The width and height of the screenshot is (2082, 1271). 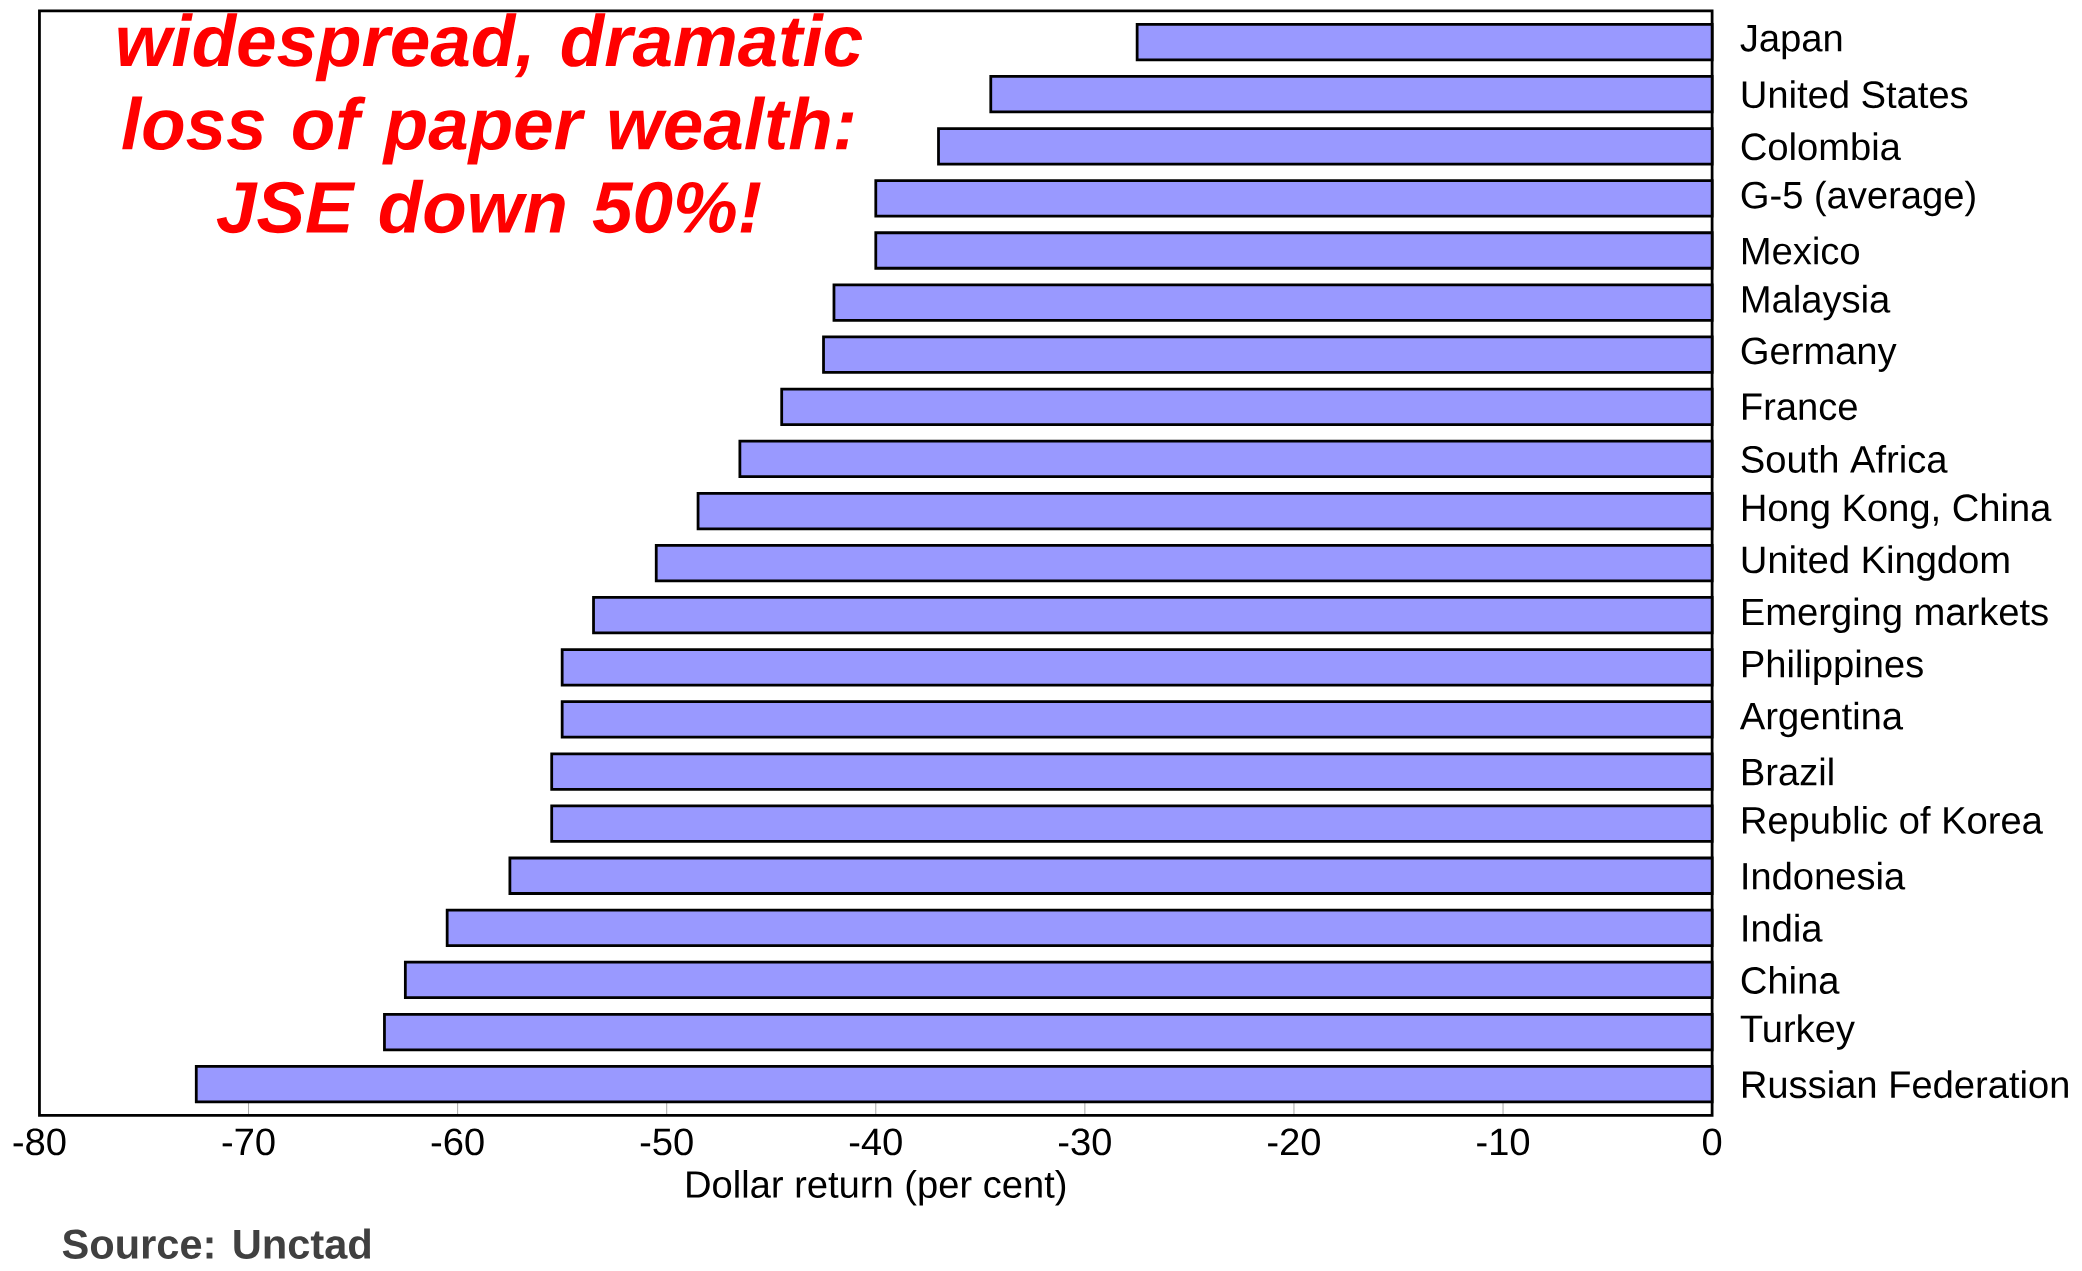 What do you see at coordinates (39, 1142) in the screenshot?
I see `x-tick-label: -80` at bounding box center [39, 1142].